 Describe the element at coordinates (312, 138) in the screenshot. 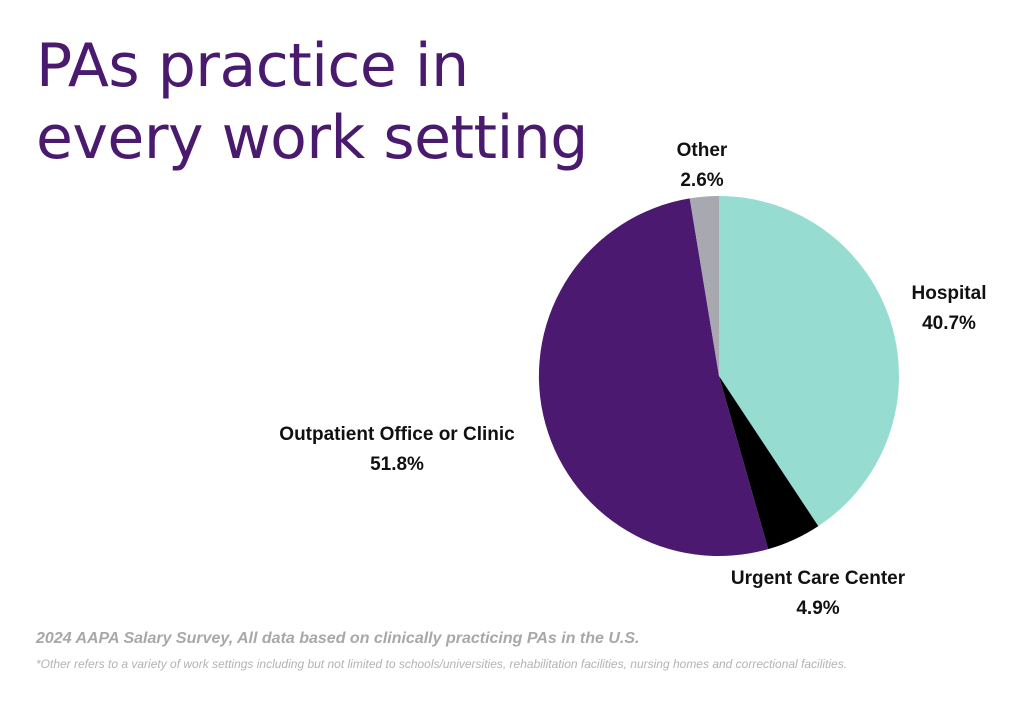

I see `chart-title-line-2: every work setting` at that location.